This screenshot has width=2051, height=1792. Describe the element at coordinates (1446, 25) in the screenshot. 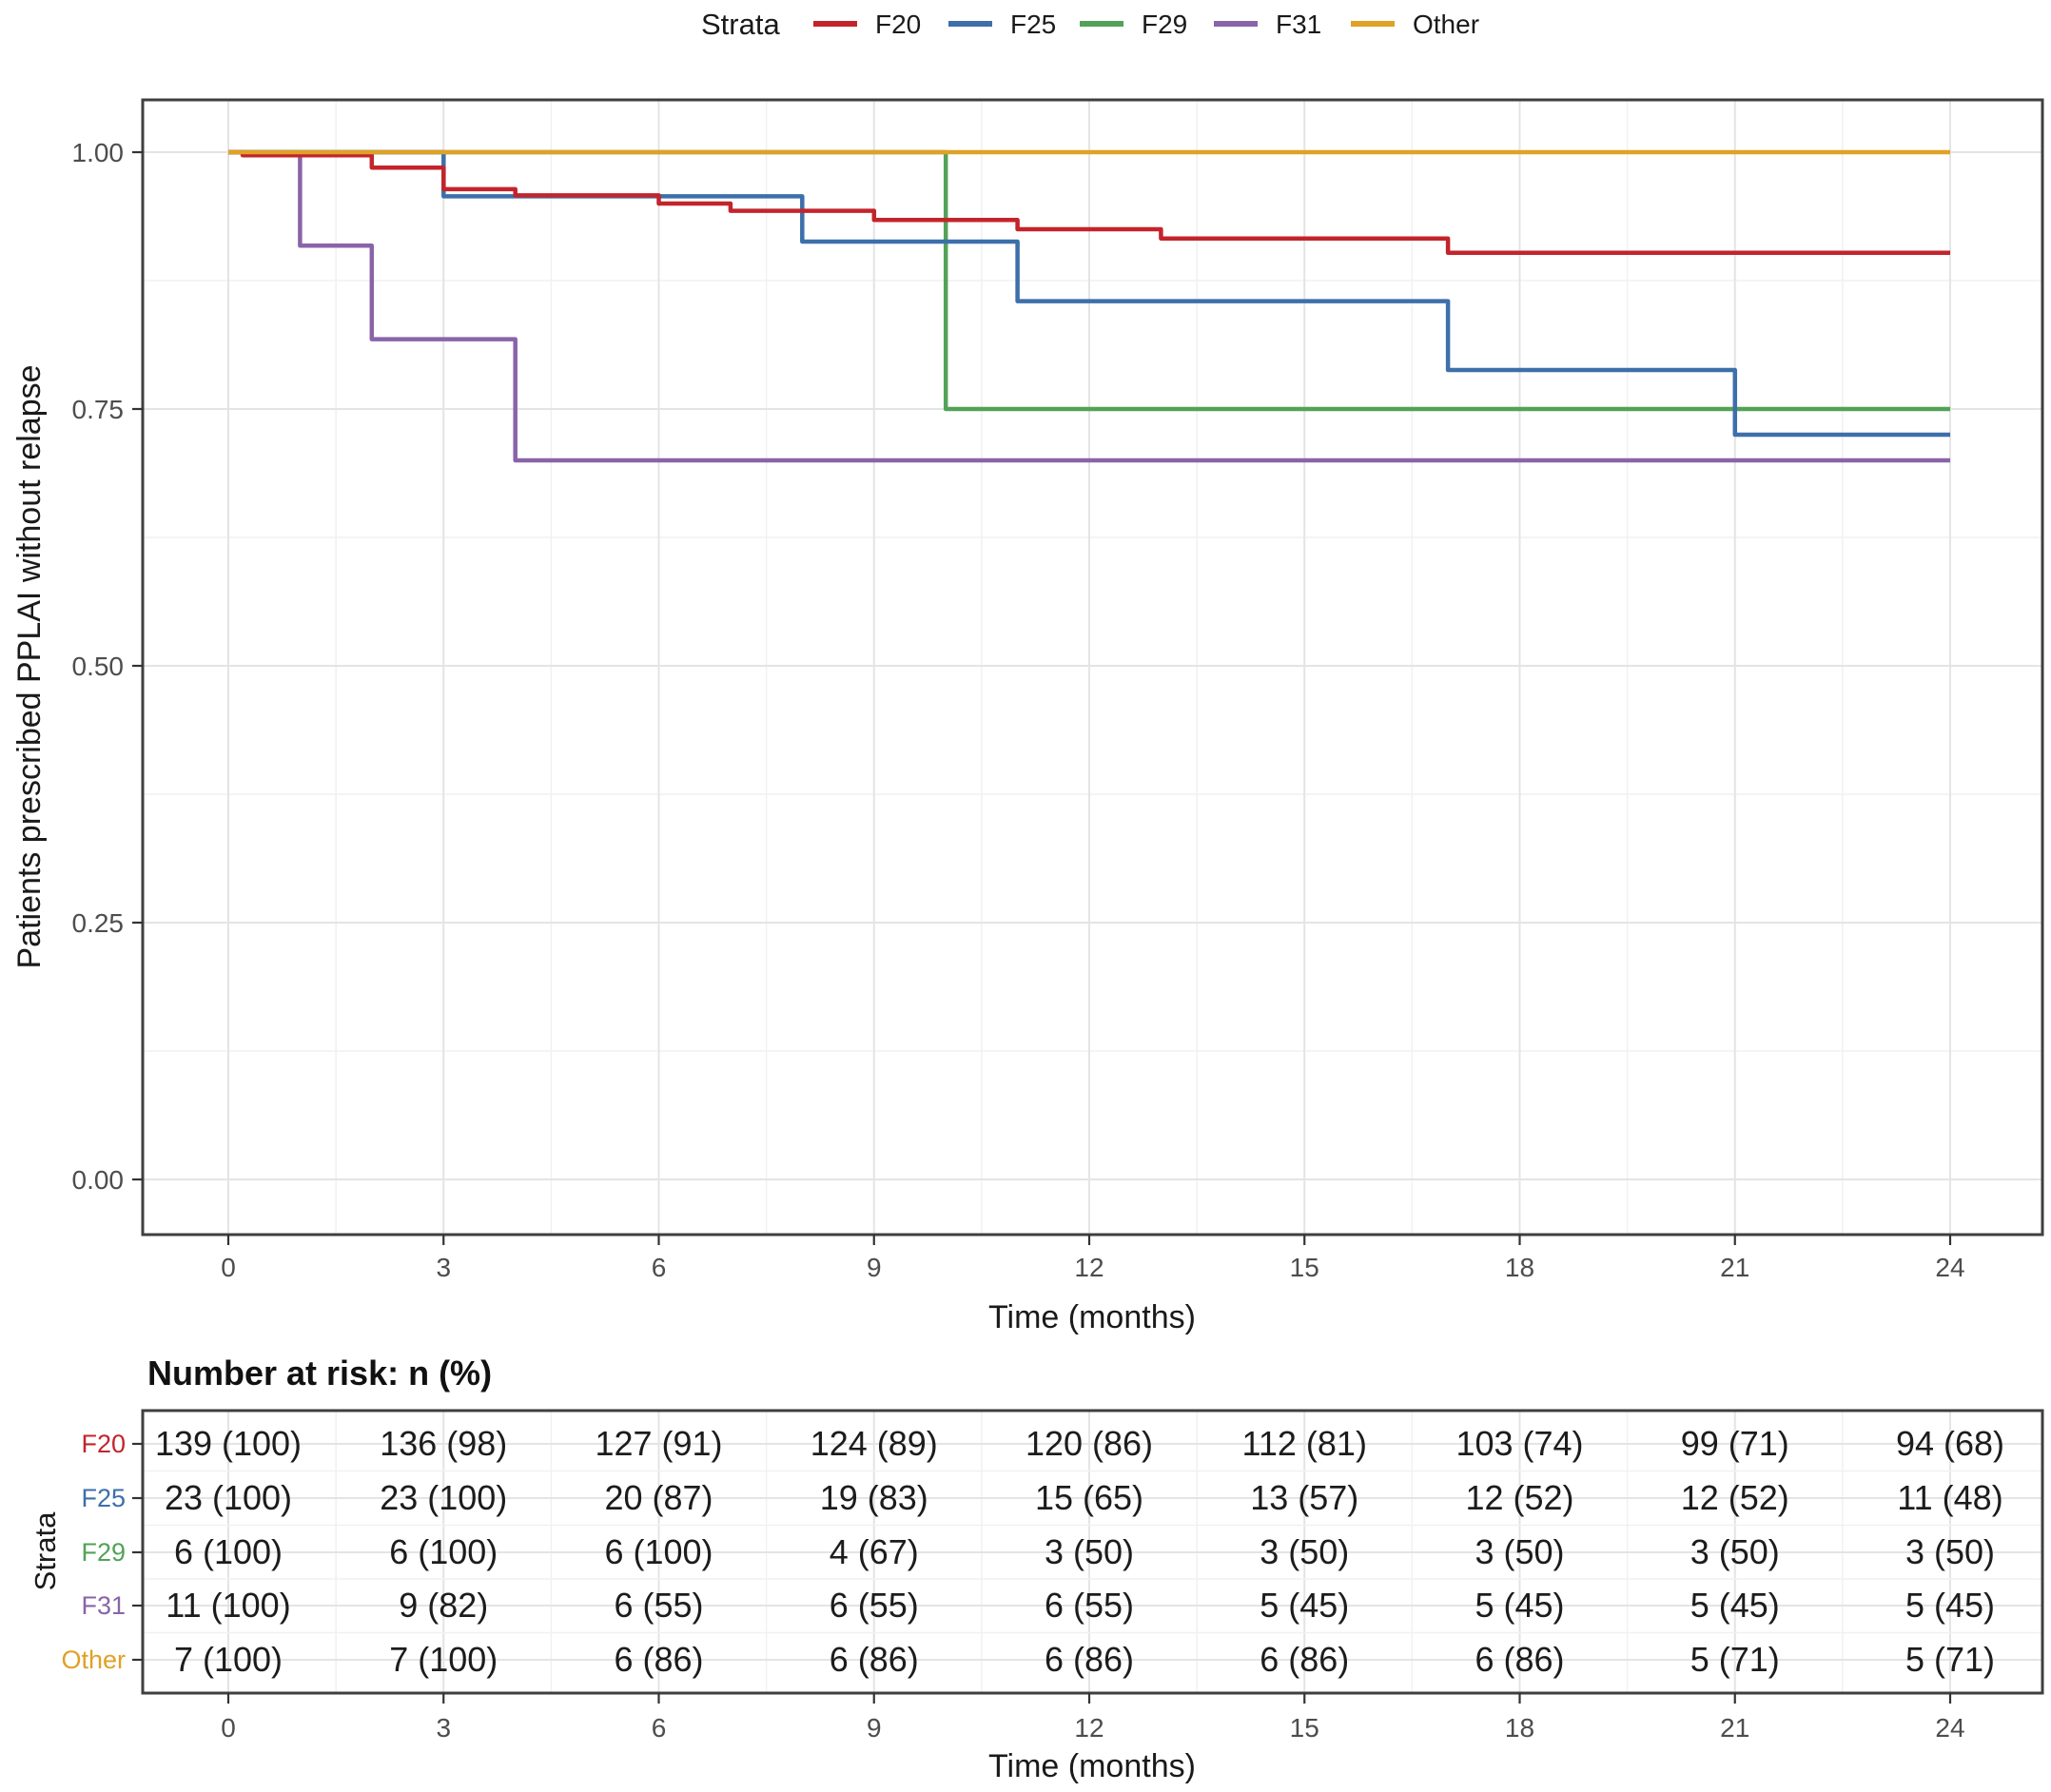

I see `legend-label-Other: Other` at that location.